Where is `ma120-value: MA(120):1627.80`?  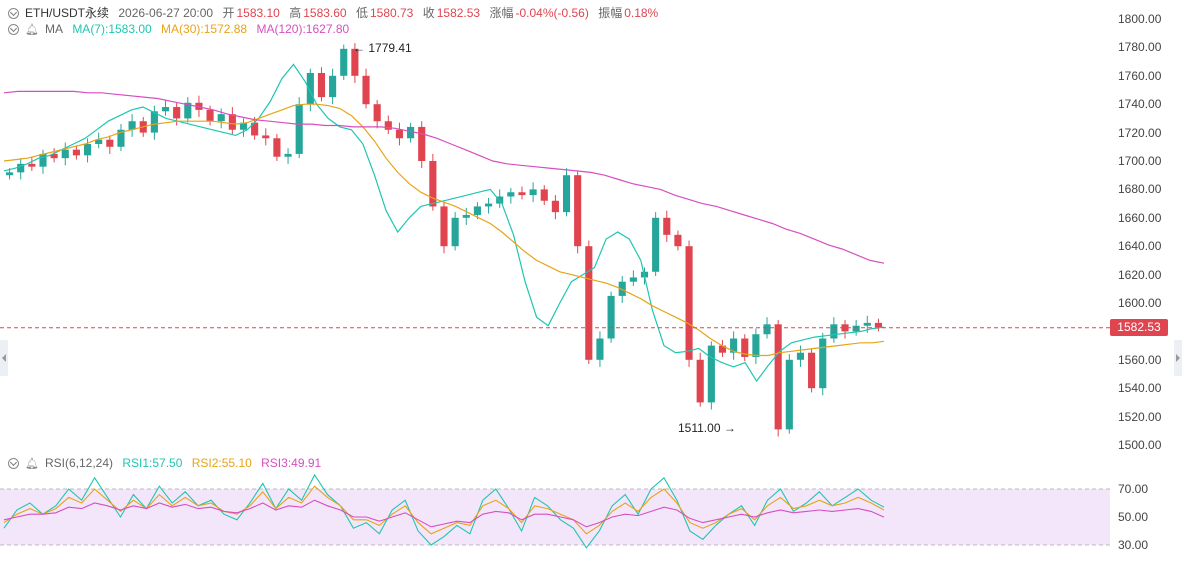 ma120-value: MA(120):1627.80 is located at coordinates (303, 29).